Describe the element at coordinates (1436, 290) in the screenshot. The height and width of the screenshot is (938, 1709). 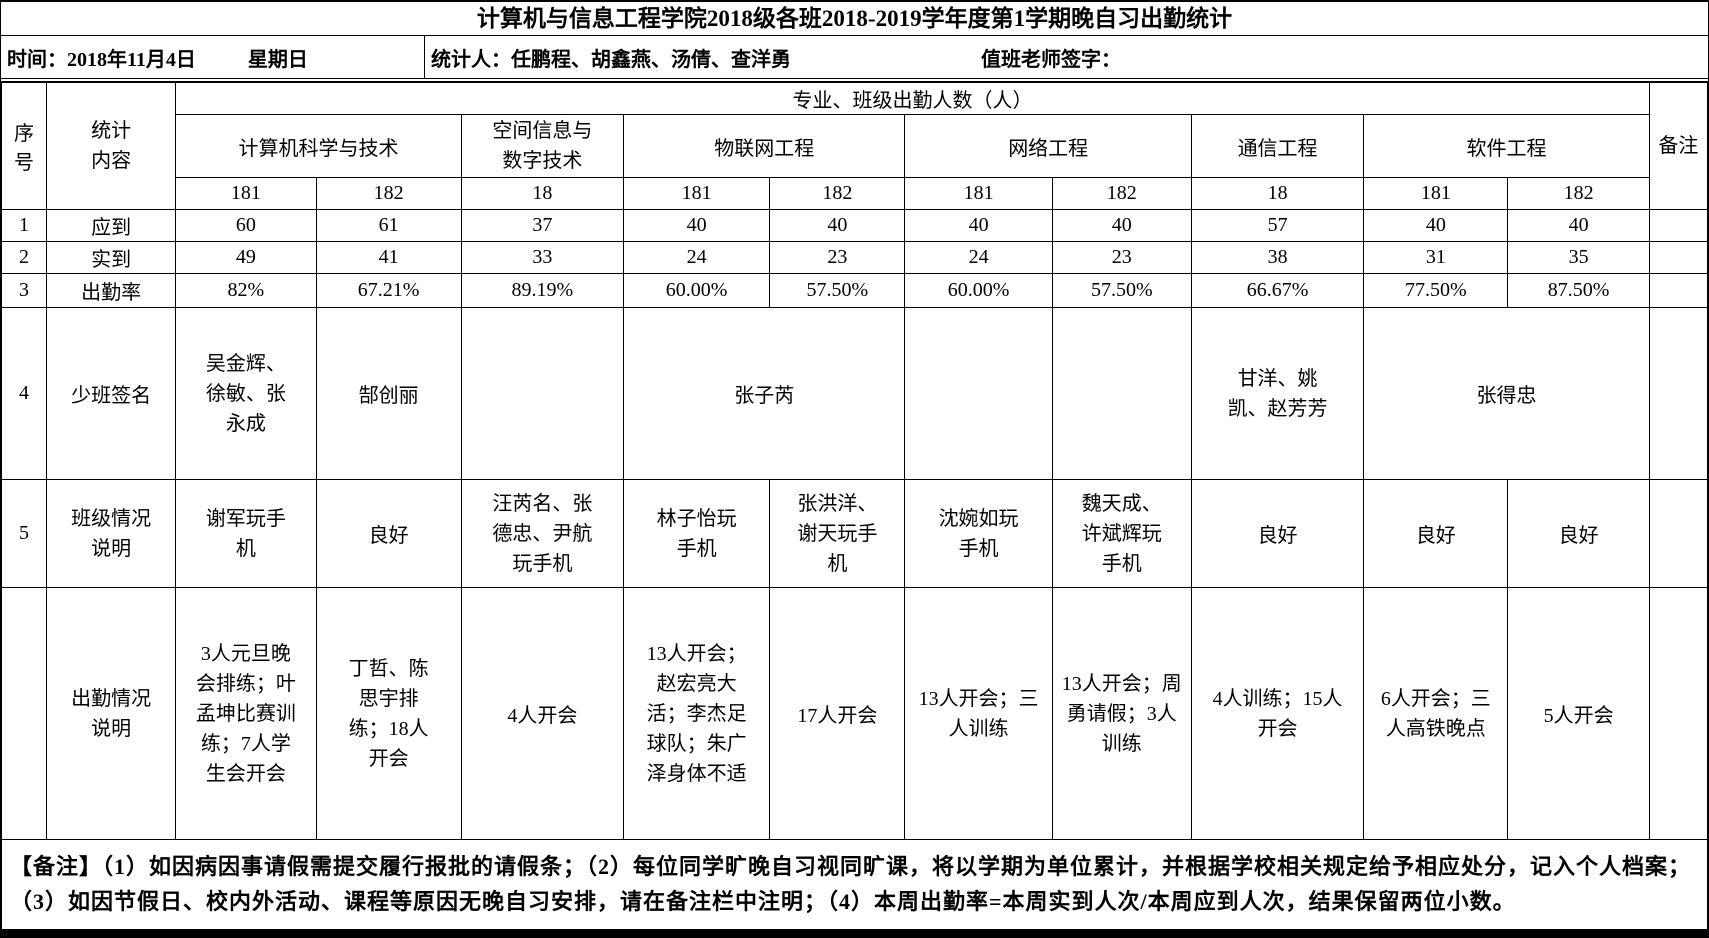
I see `table-cell: 77.50%` at that location.